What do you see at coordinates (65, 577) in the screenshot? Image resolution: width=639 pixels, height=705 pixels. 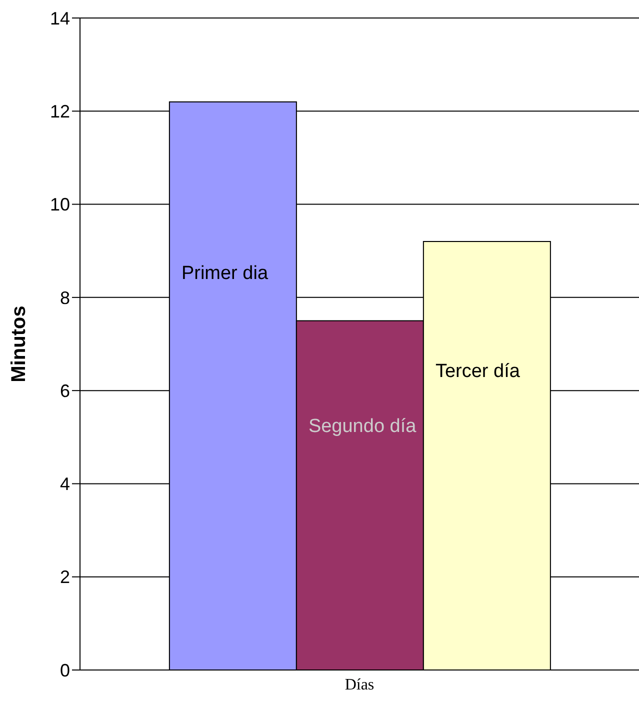 I see `y-tick-label: 2` at bounding box center [65, 577].